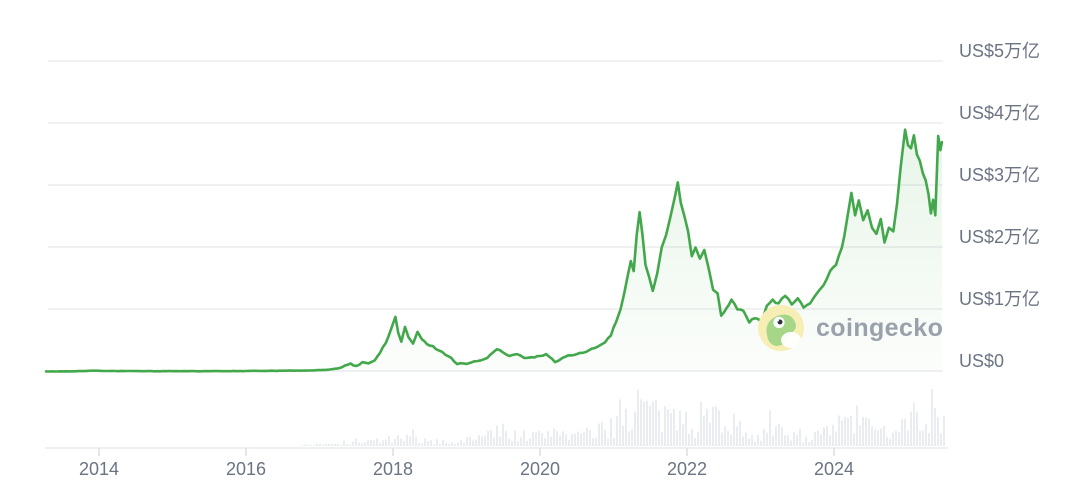  I want to click on x-label-2022: 2022, so click(687, 469).